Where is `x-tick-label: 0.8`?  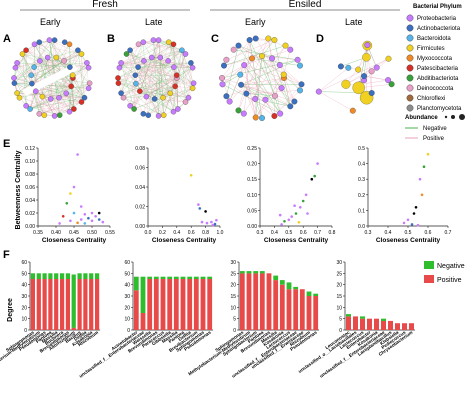 x-tick-label: 0.8 is located at coordinates (205, 233).